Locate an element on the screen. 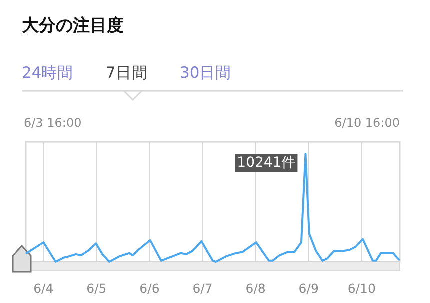 Image resolution: width=430 pixels, height=303 pixels. x-tick-label: 6/10 is located at coordinates (362, 288).